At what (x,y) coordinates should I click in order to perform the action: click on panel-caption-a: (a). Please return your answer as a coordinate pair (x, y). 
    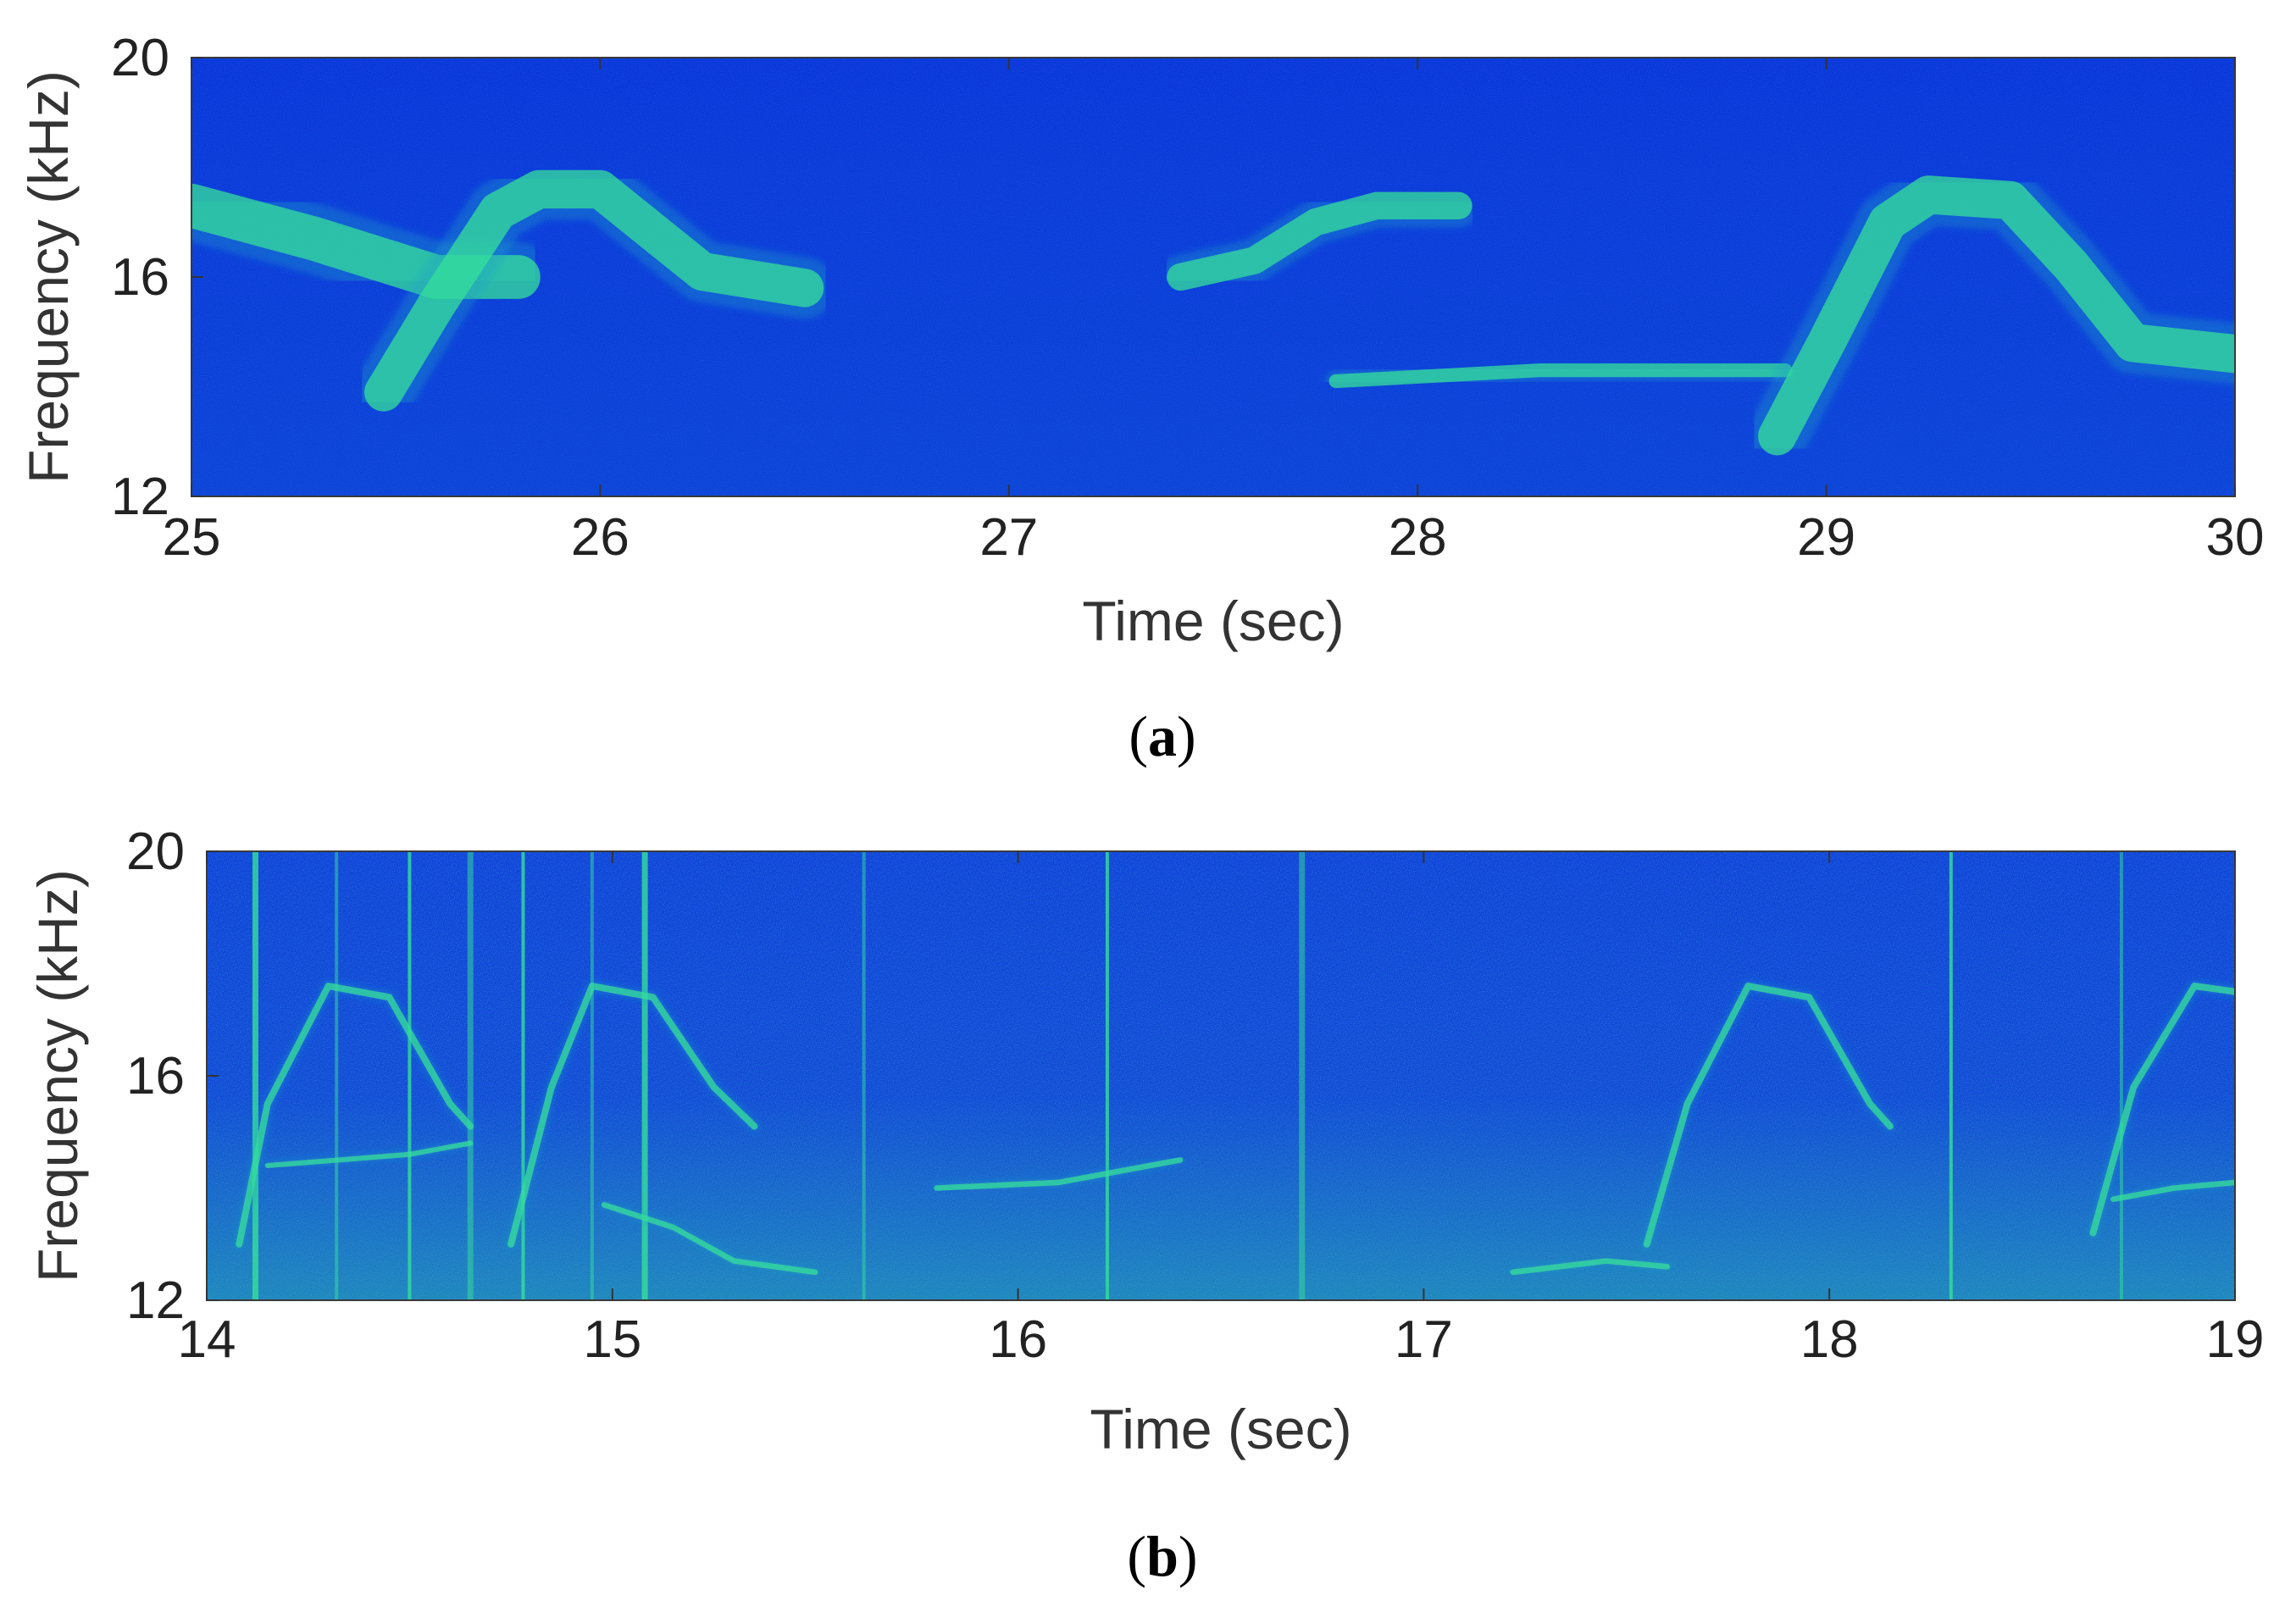
    Looking at the image, I should click on (1162, 736).